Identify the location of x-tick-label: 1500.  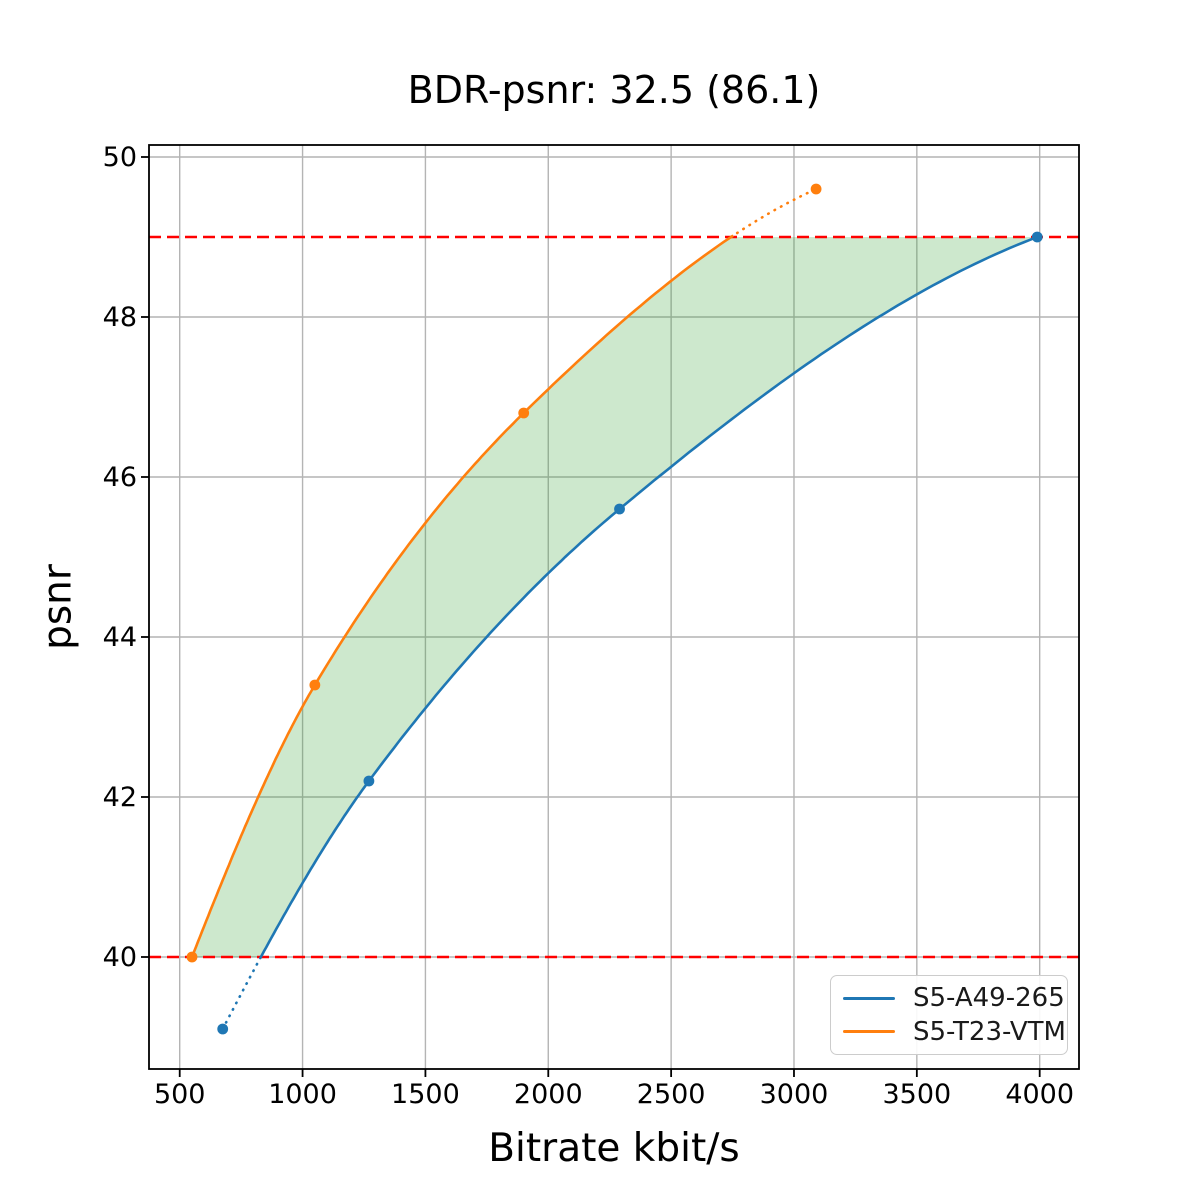
(425, 1094).